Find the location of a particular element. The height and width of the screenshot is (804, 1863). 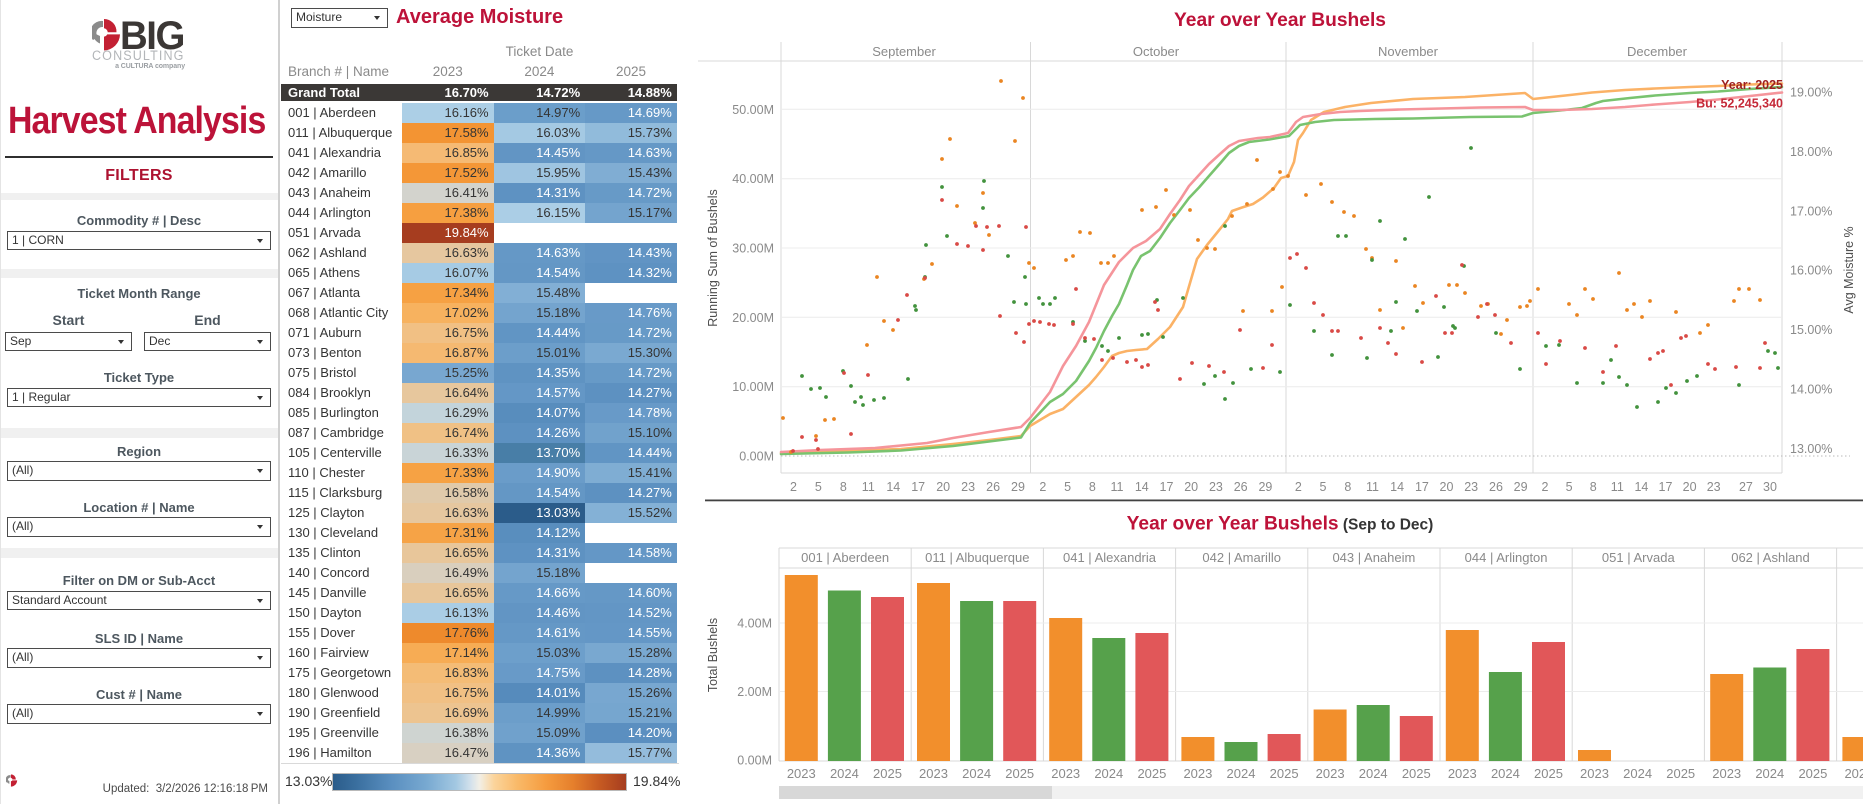

svg-text: 4.00M is located at coordinates (754, 624).